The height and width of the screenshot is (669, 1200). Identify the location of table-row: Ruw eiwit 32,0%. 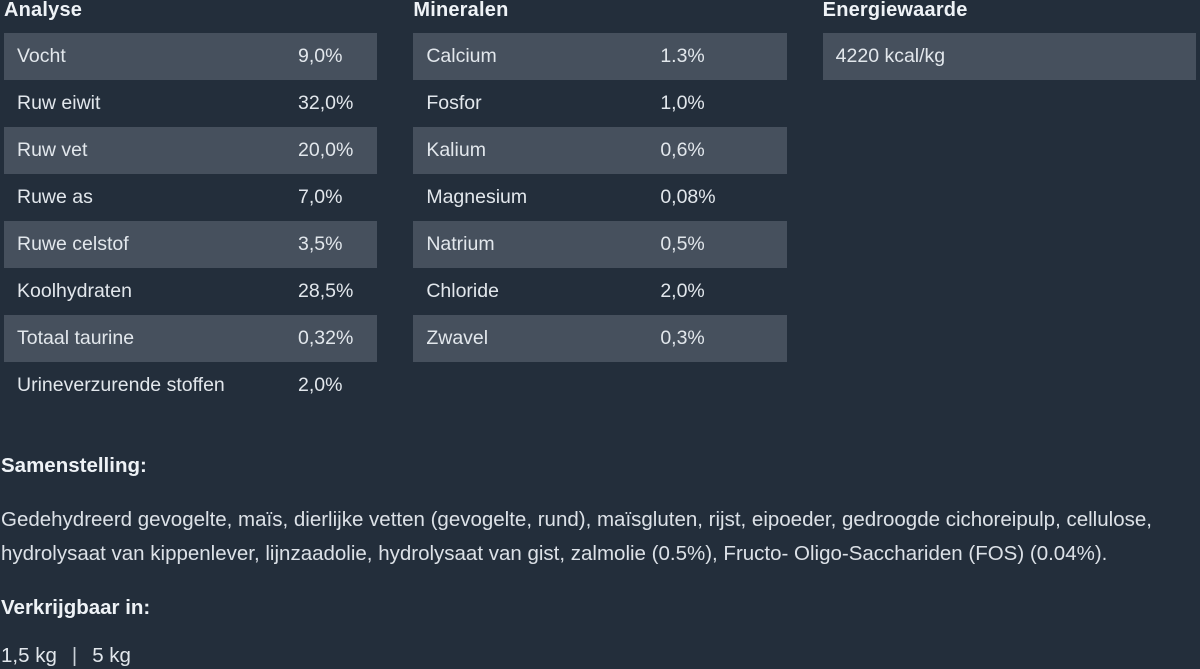
(190, 103).